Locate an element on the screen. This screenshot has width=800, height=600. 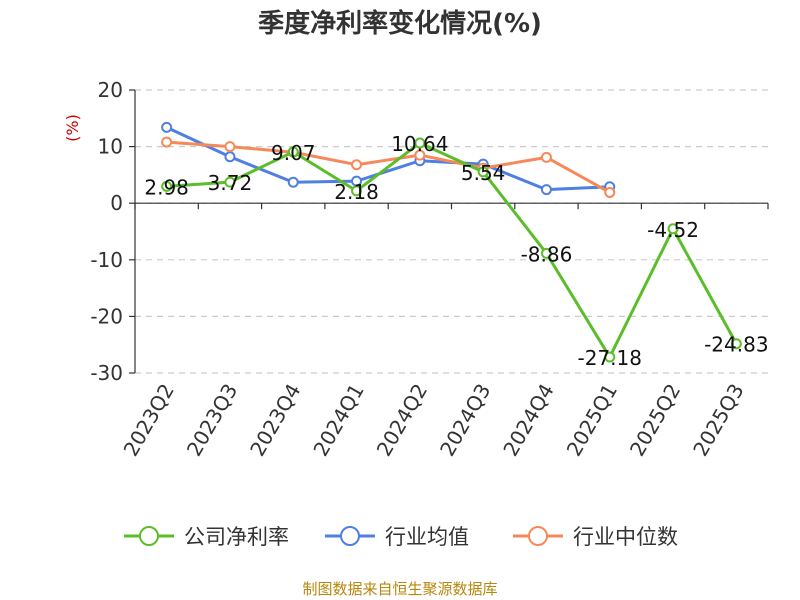
x-tick-label: 2023Q3 is located at coordinates (212, 420).